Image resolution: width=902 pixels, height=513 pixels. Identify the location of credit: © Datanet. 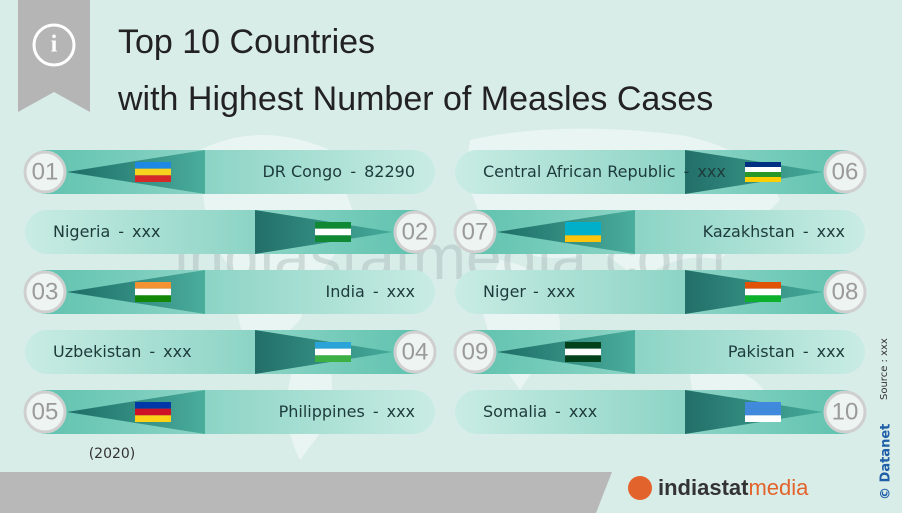
(886, 462).